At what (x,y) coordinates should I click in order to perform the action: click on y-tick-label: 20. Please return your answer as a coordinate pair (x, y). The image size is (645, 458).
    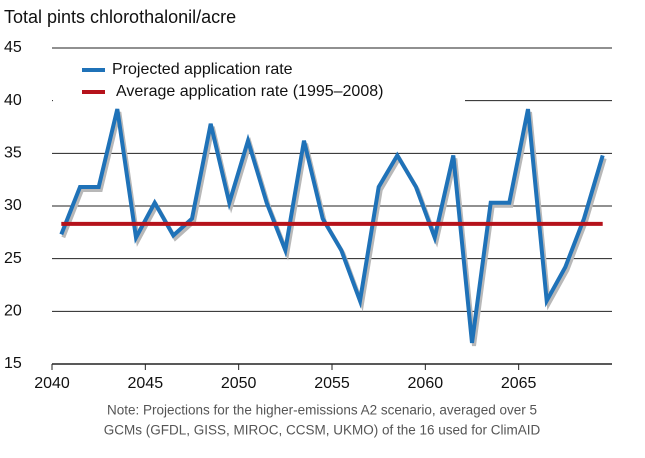
    Looking at the image, I should click on (13, 311).